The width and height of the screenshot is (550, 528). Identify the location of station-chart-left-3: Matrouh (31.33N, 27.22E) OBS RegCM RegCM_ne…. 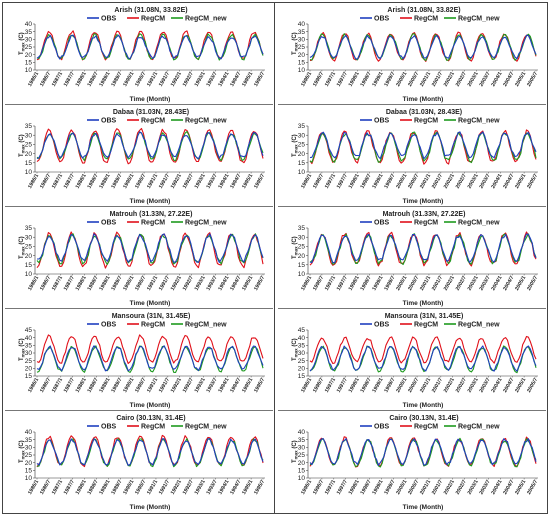
(139, 258).